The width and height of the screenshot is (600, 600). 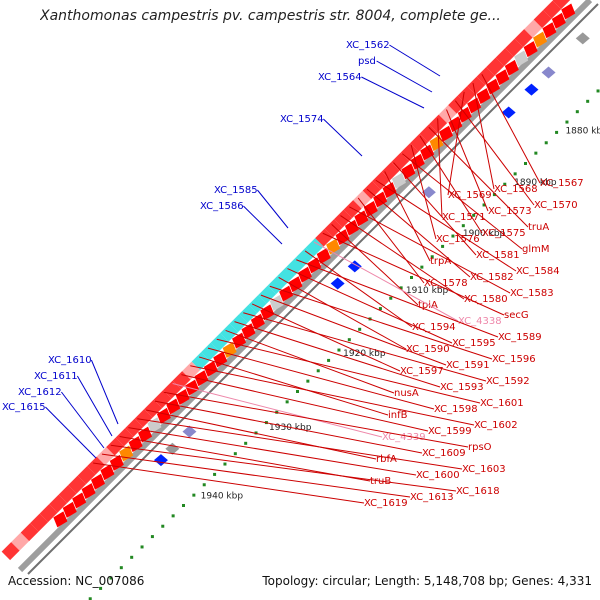 What do you see at coordinates (516, 315) in the screenshot?
I see `reverse-gene-label: secG` at bounding box center [516, 315].